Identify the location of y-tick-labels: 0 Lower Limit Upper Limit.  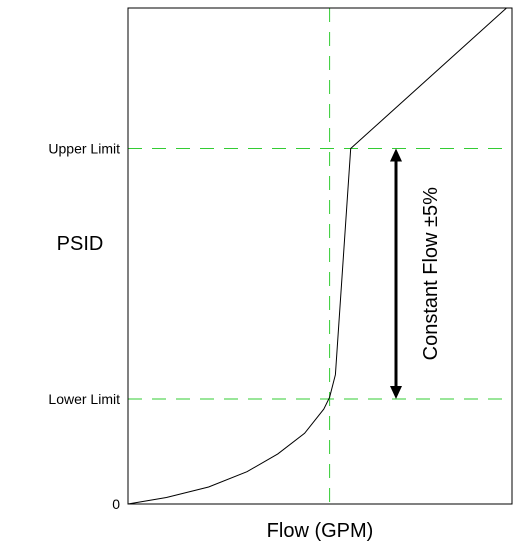
(84, 326).